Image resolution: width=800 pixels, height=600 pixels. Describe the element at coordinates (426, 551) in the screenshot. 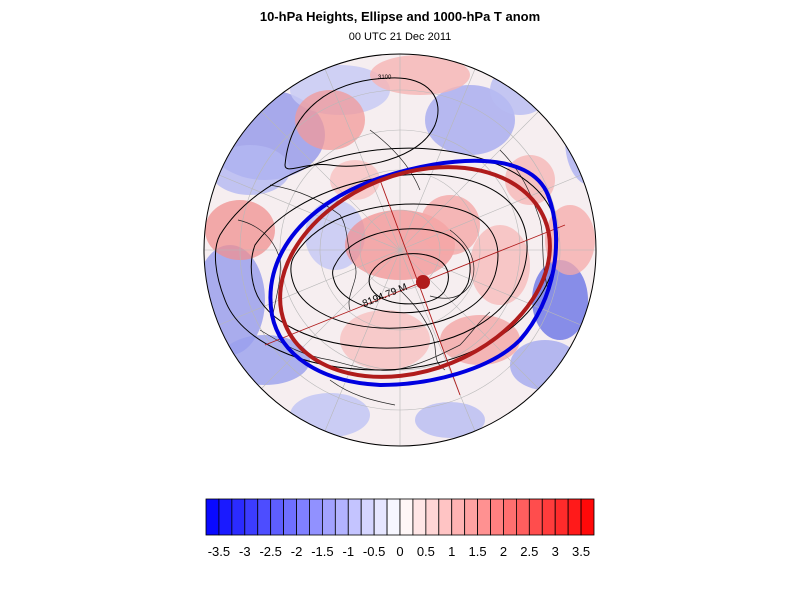

I see `colorbar-tick-label: 0.5` at that location.